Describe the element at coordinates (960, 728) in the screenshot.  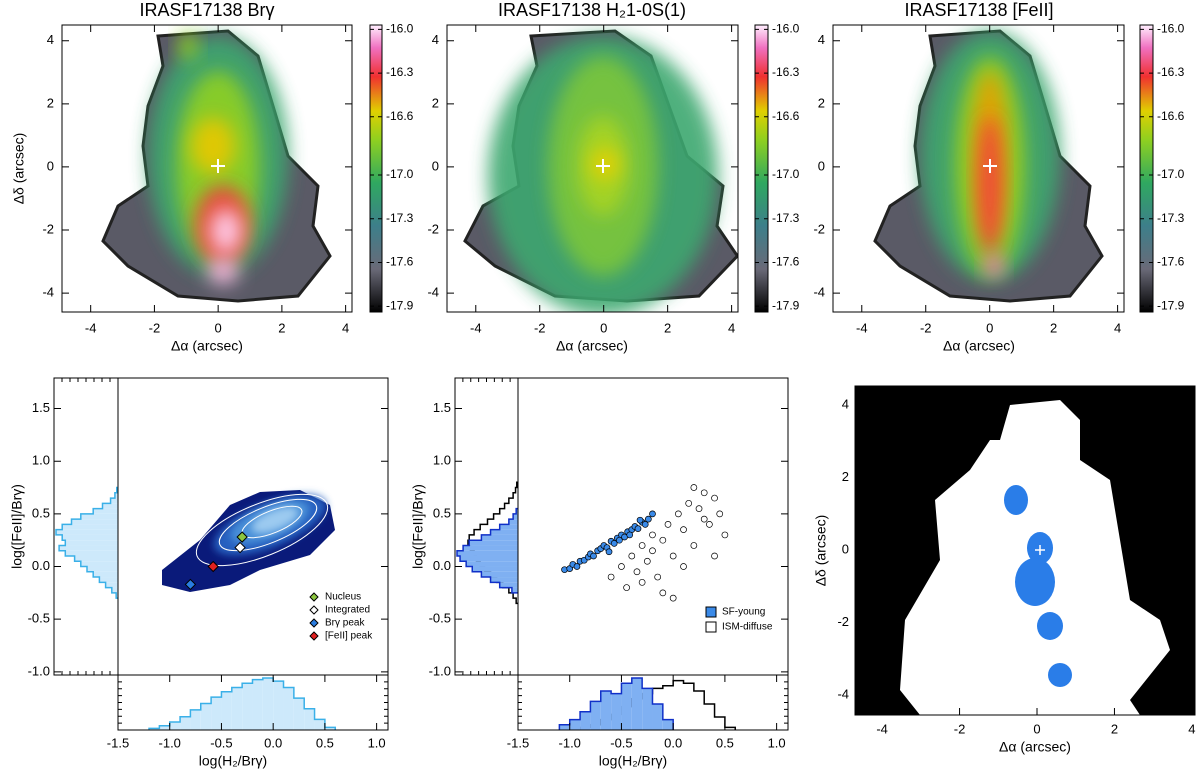
I see `x-tick-label: -2` at that location.